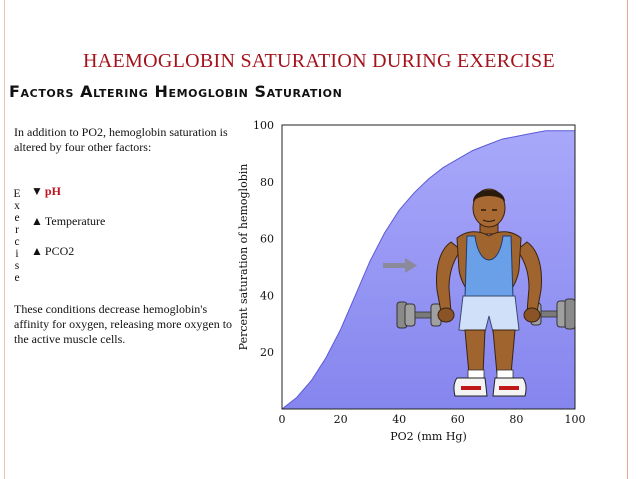  I want to click on exercise-letter: r, so click(17, 230).